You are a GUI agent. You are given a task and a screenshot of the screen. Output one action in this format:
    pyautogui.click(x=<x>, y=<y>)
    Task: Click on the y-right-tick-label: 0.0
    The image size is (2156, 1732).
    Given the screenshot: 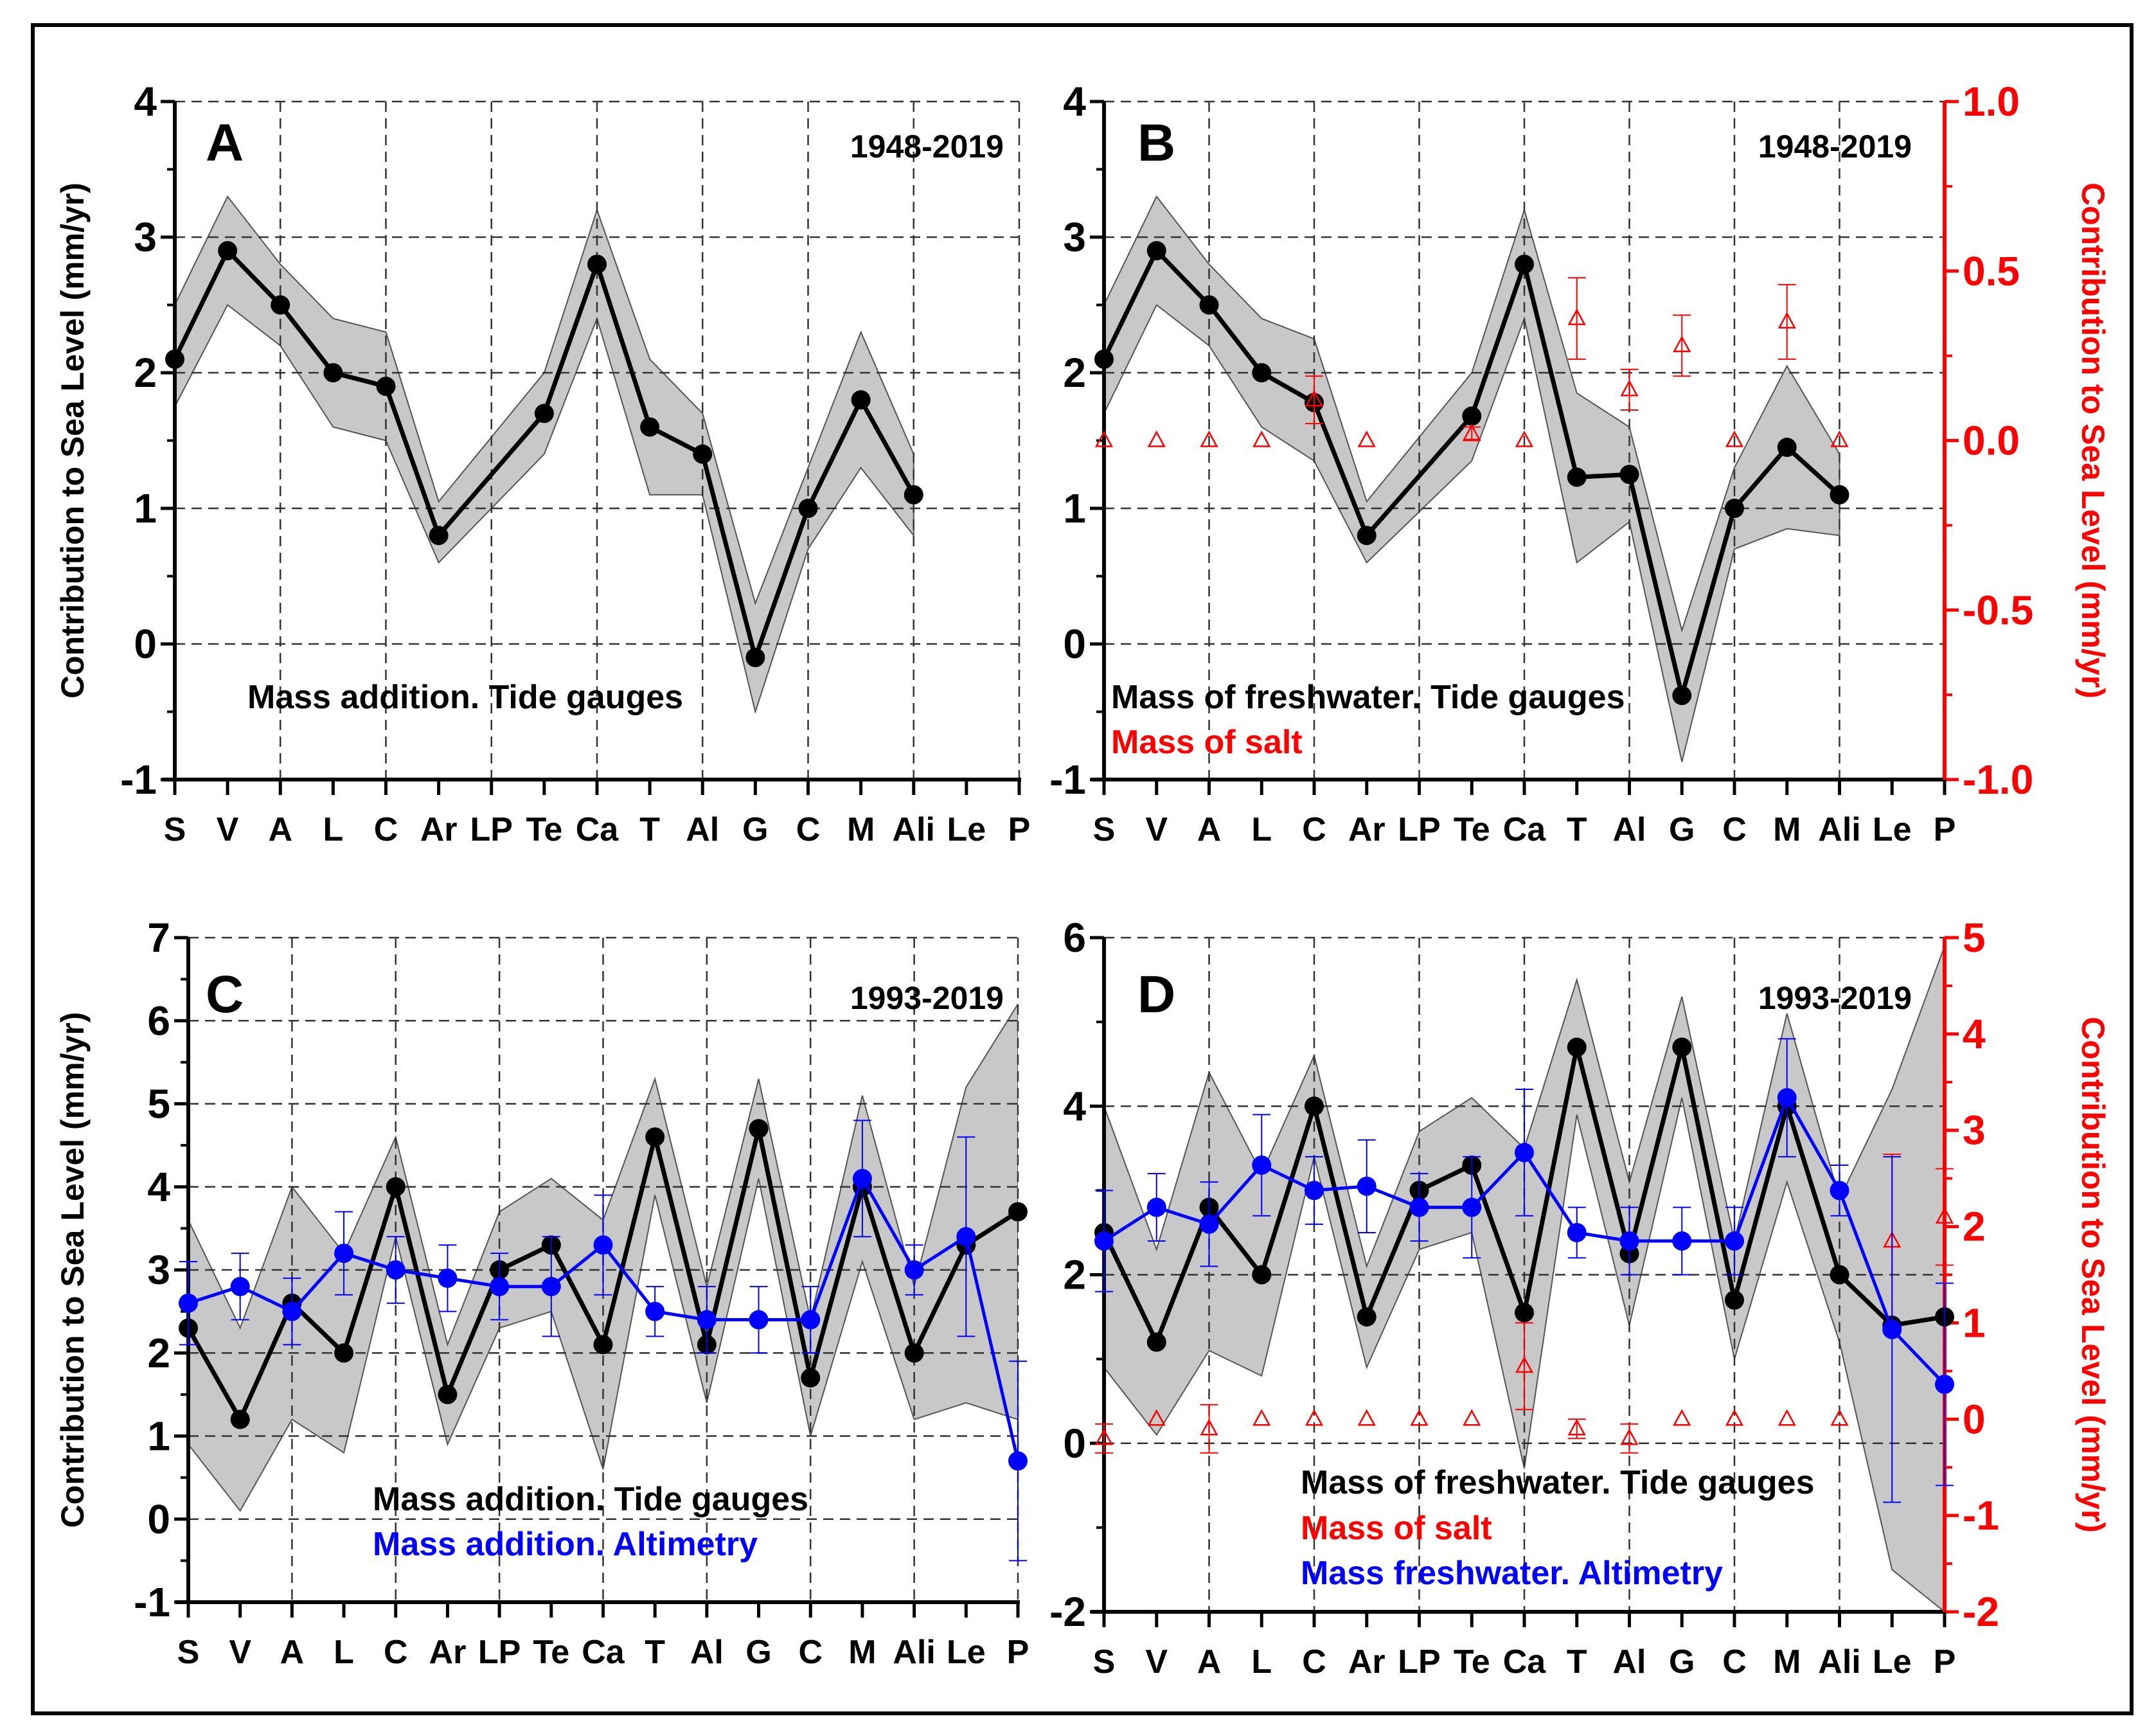 What is the action you would take?
    pyautogui.click(x=1991, y=441)
    